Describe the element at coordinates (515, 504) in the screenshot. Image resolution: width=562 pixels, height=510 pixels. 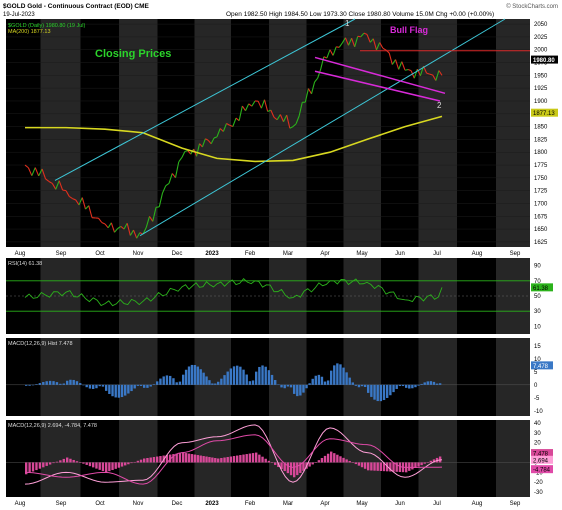
I see `x-axis-month: Sep` at that location.